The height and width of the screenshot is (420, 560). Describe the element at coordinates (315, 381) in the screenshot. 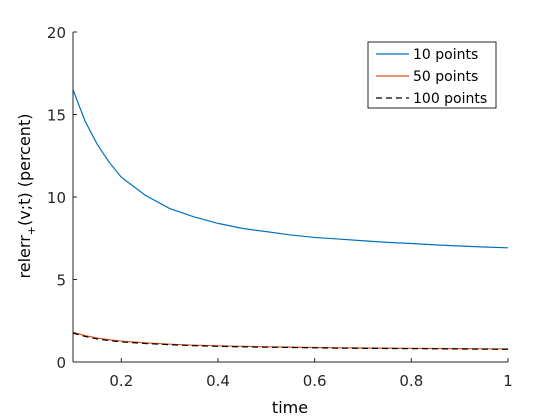

I see `x-tick-label: 0.6` at that location.